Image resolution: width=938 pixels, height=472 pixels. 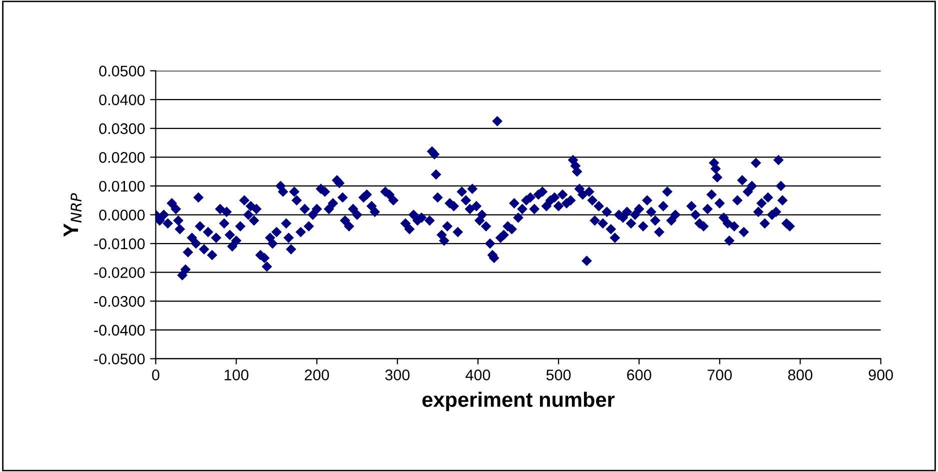 I want to click on y-tick-label: 0.0500, so click(x=122, y=71).